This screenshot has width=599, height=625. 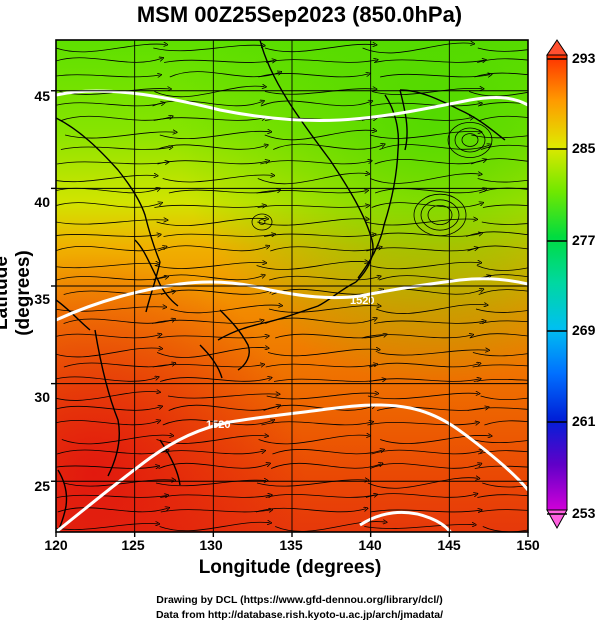 What do you see at coordinates (299, 14) in the screenshot?
I see `page-title: MSM 00Z25Sep2023 (850.0hPa)` at bounding box center [299, 14].